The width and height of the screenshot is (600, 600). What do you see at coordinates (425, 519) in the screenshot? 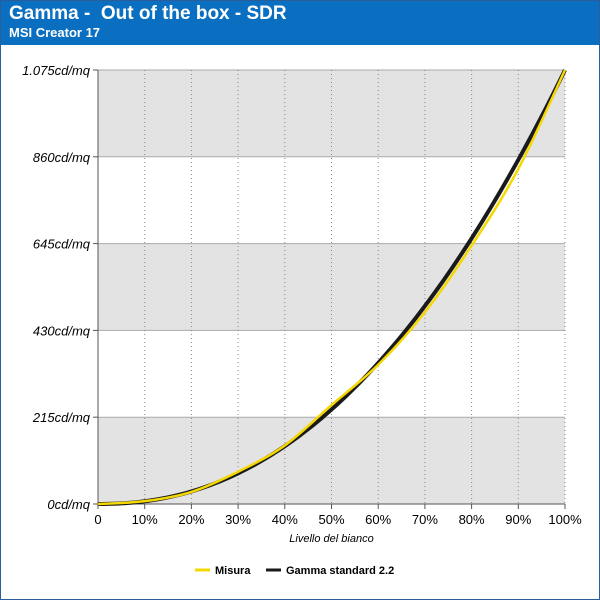
I see `x-tick-label: 70%` at bounding box center [425, 519].